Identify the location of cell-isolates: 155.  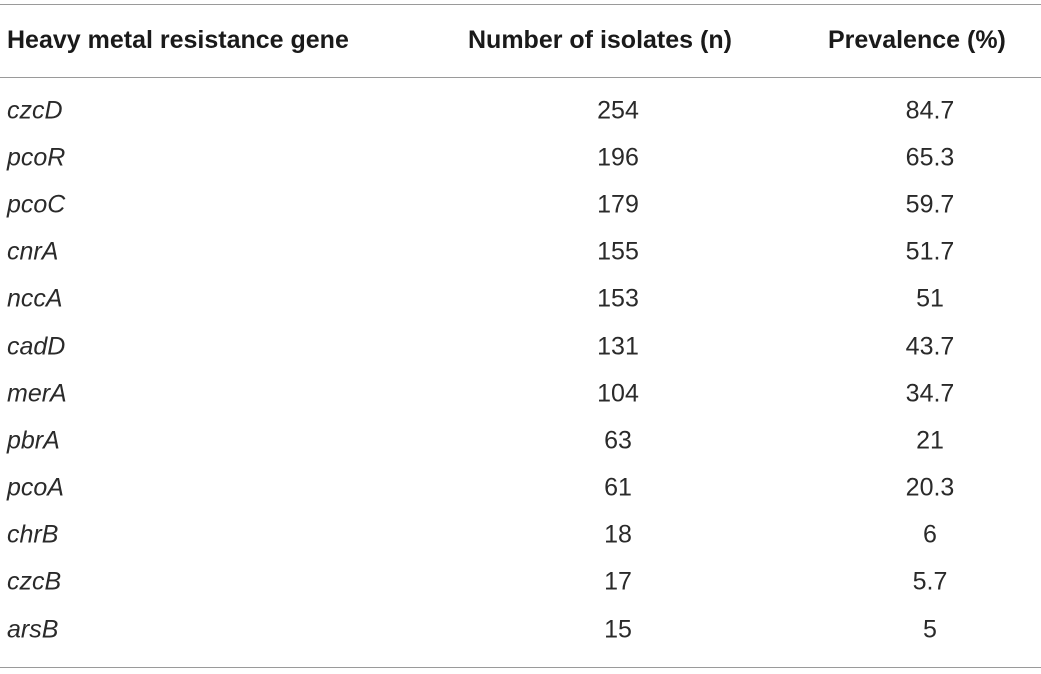
(618, 251).